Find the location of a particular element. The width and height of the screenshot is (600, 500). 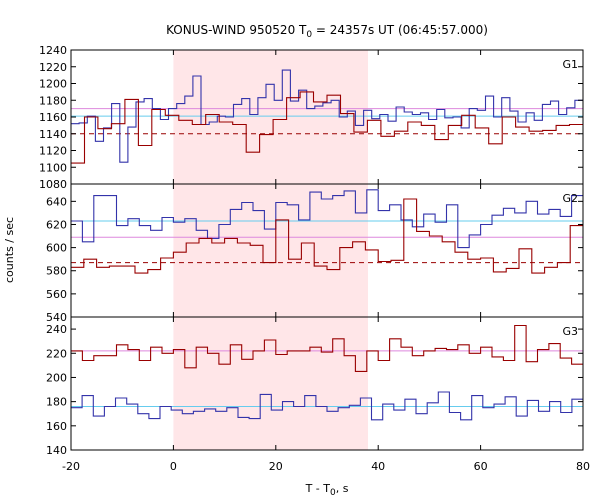

xtick-label-20: 20 is located at coordinates (276, 466).